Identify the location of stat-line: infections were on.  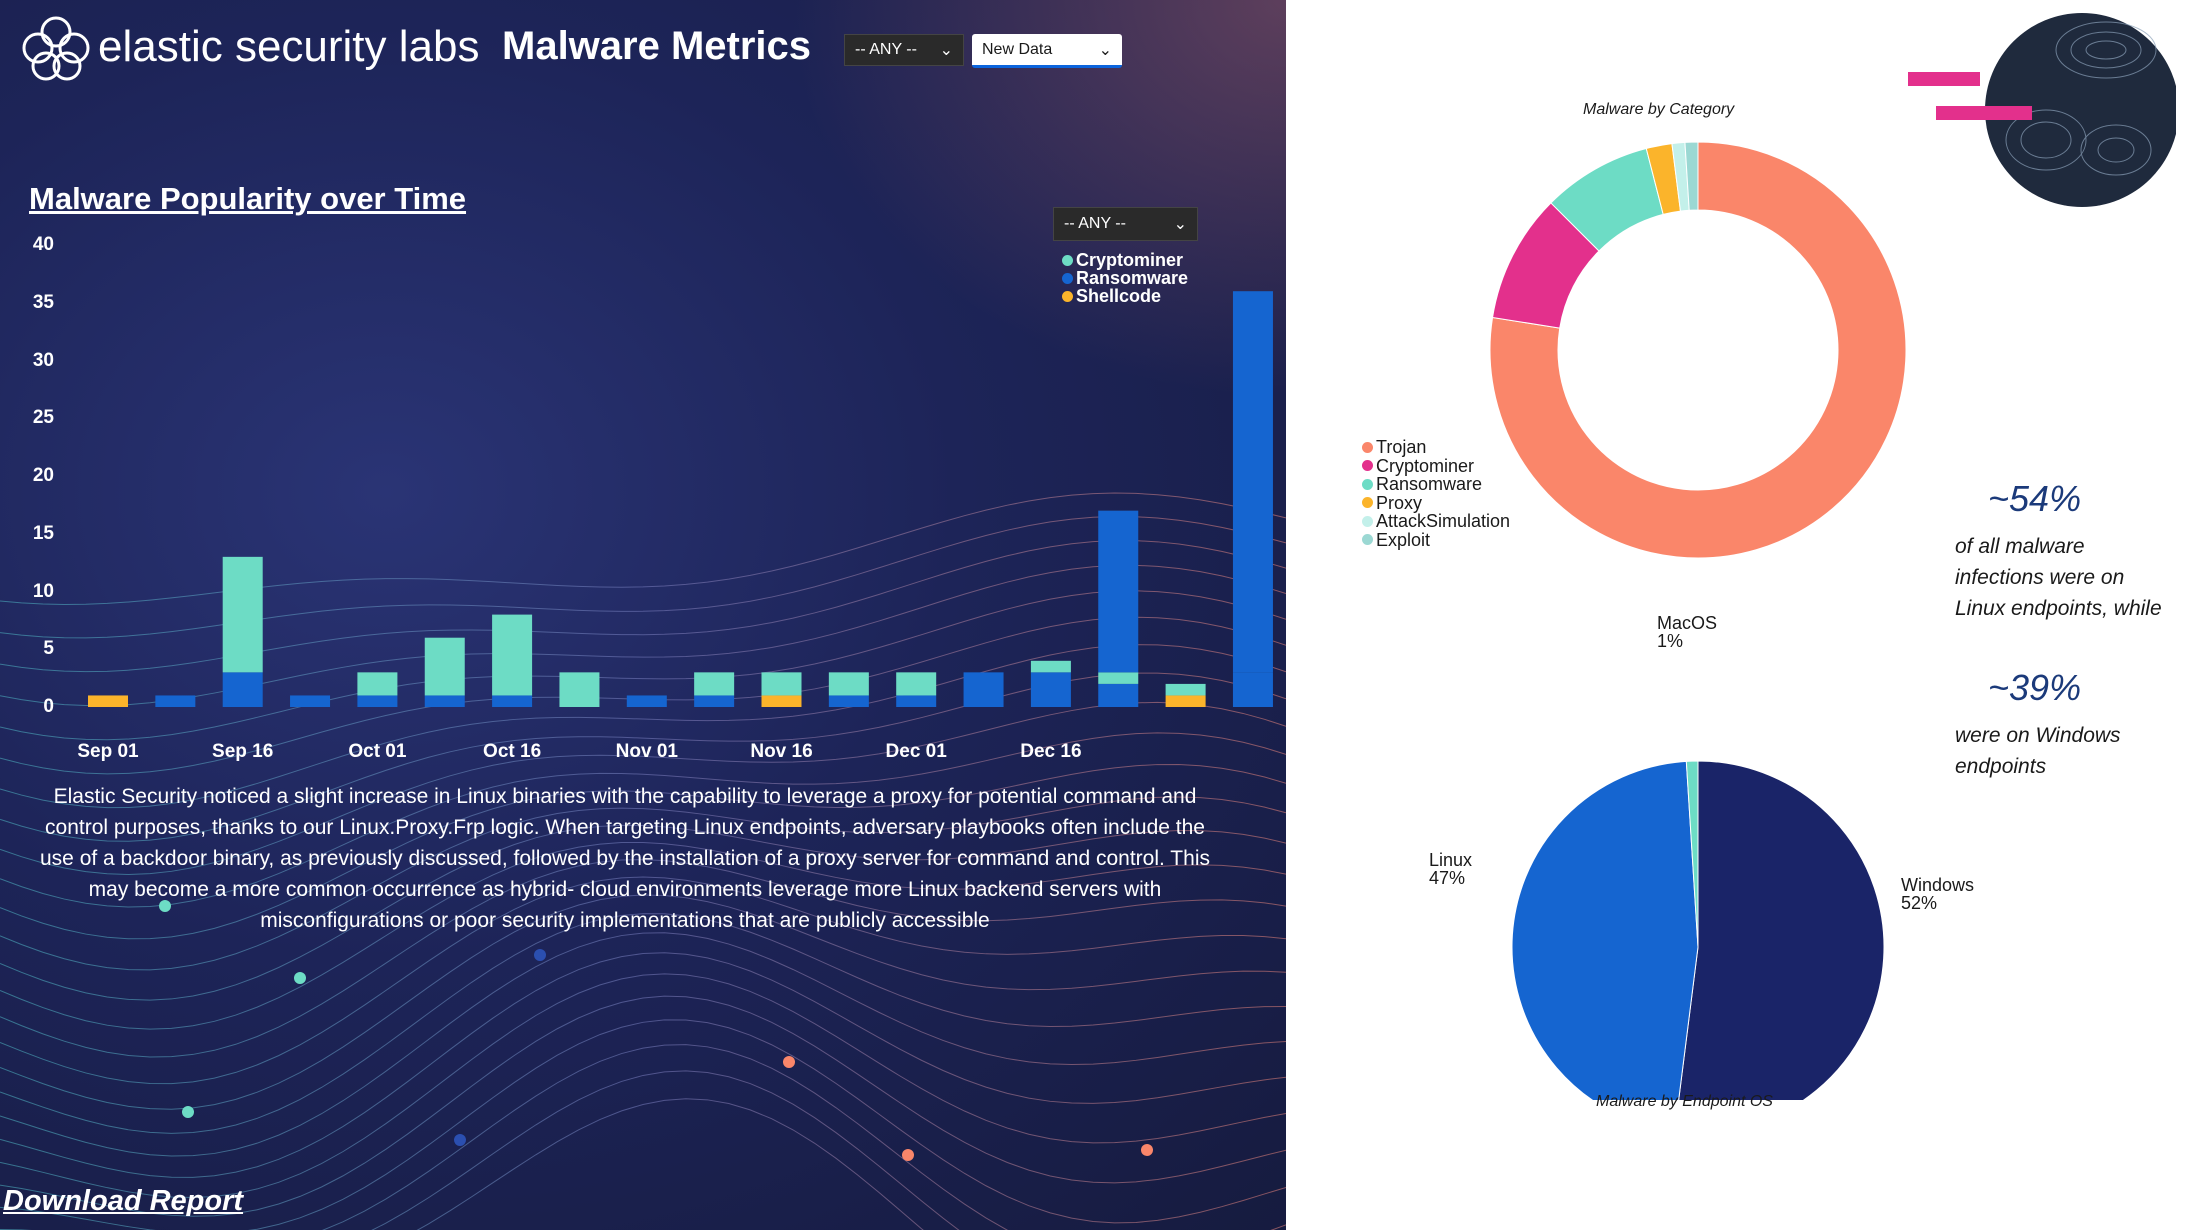
(2058, 577).